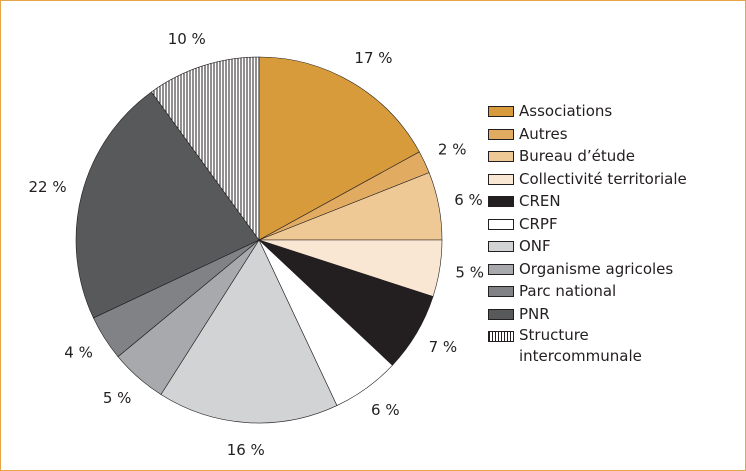 The image size is (746, 471). Describe the element at coordinates (580, 345) in the screenshot. I see `legend-label: Structure intercommunale` at that location.